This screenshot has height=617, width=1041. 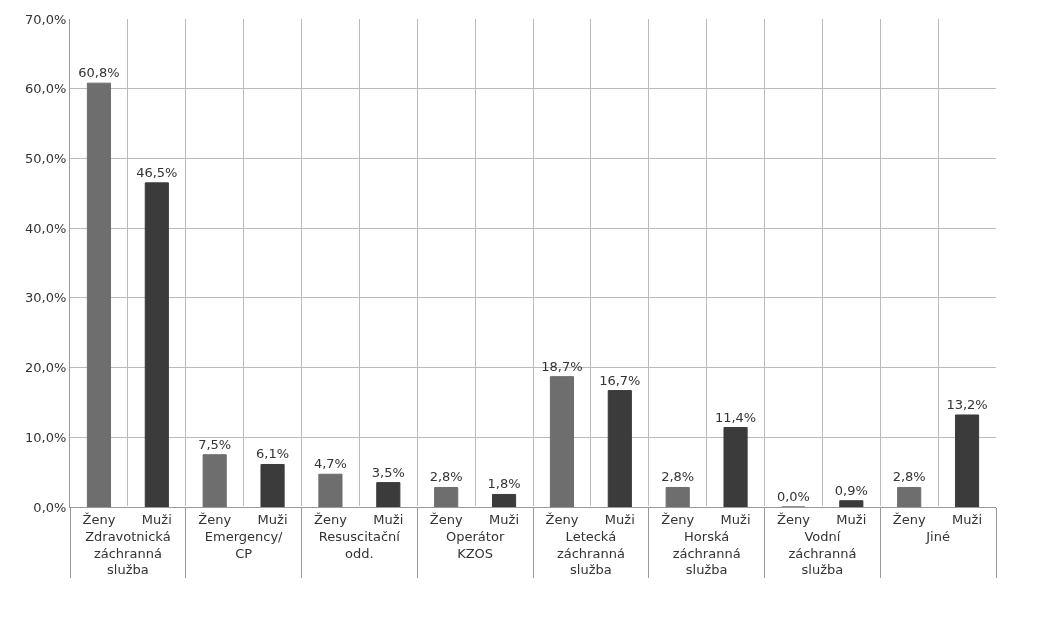 I want to click on x-tick-label: Jiné, so click(x=937, y=536).